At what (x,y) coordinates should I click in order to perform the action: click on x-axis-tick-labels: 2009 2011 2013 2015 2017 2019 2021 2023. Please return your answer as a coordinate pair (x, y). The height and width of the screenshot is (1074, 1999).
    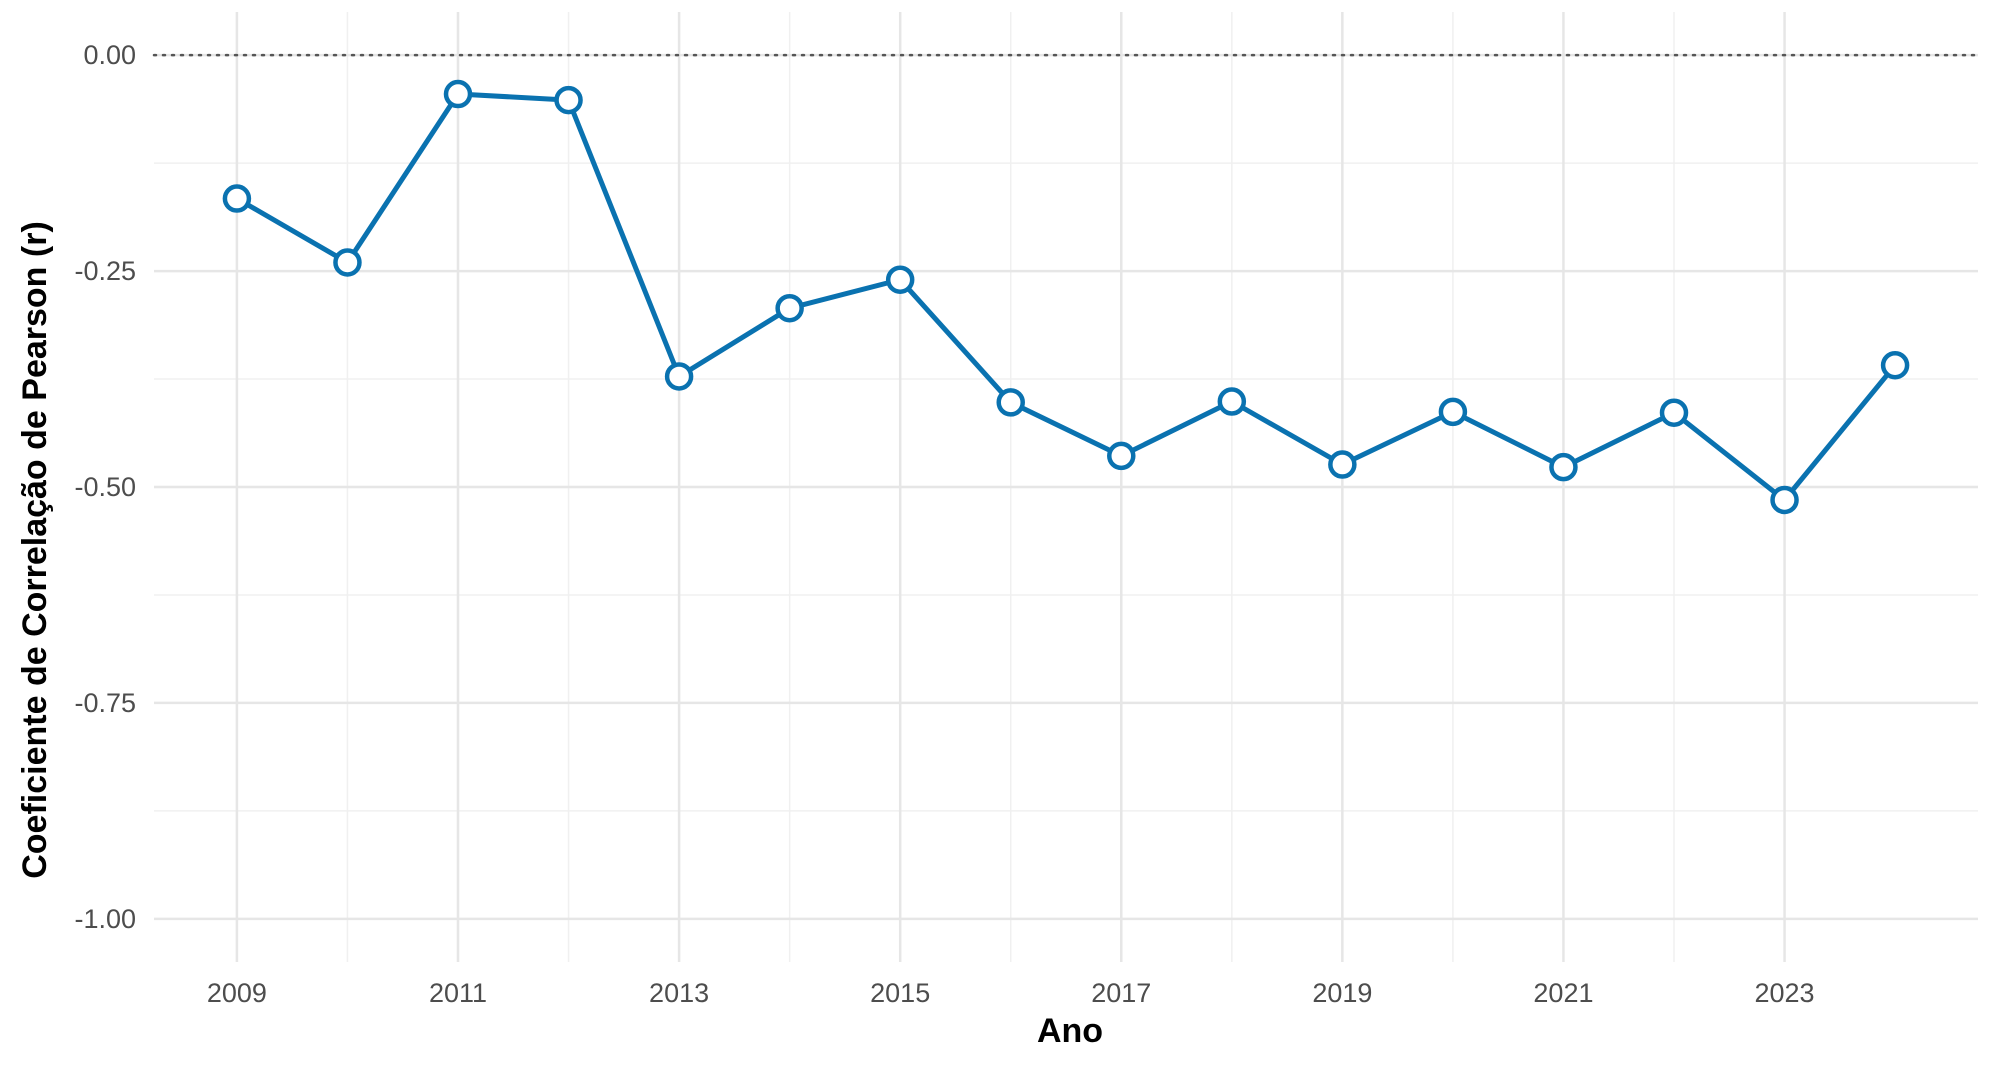
    Looking at the image, I should click on (1011, 993).